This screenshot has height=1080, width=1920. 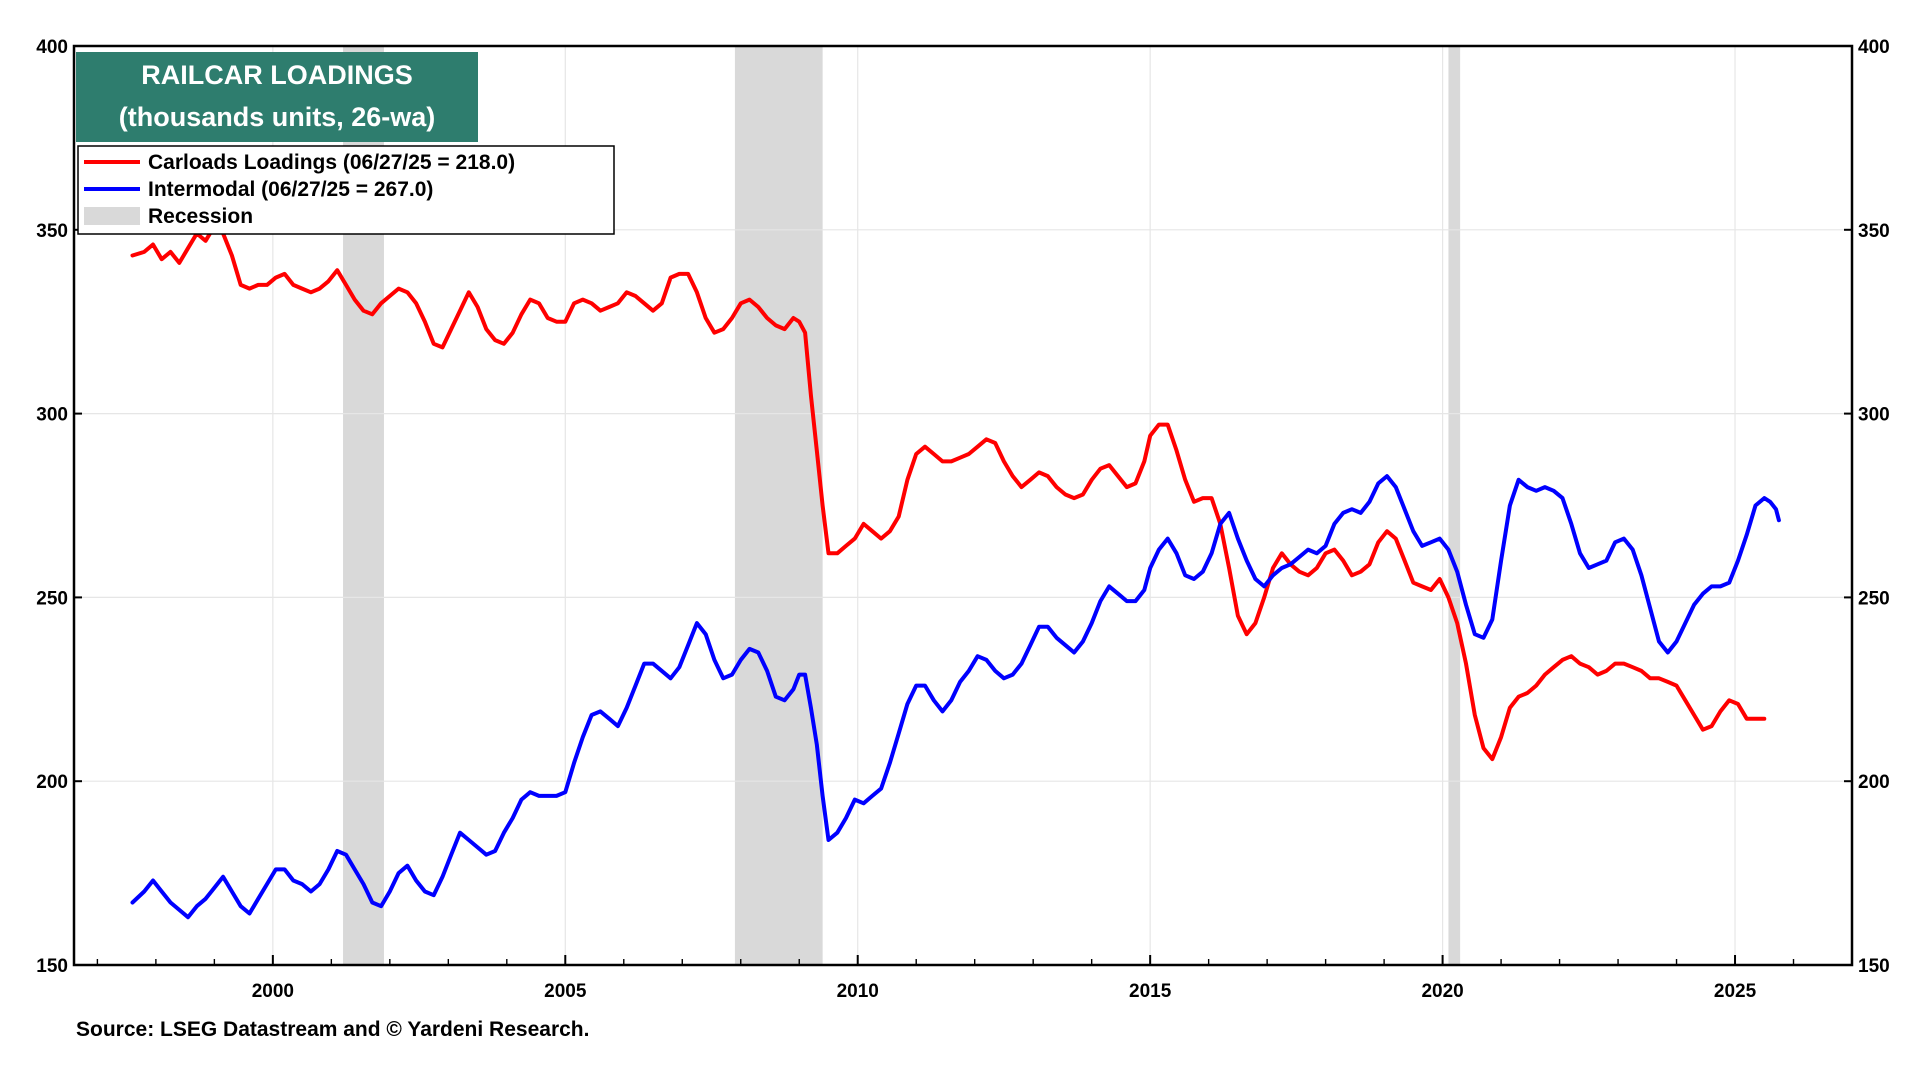 What do you see at coordinates (1874, 47) in the screenshot?
I see `right-tick-label-400: 400` at bounding box center [1874, 47].